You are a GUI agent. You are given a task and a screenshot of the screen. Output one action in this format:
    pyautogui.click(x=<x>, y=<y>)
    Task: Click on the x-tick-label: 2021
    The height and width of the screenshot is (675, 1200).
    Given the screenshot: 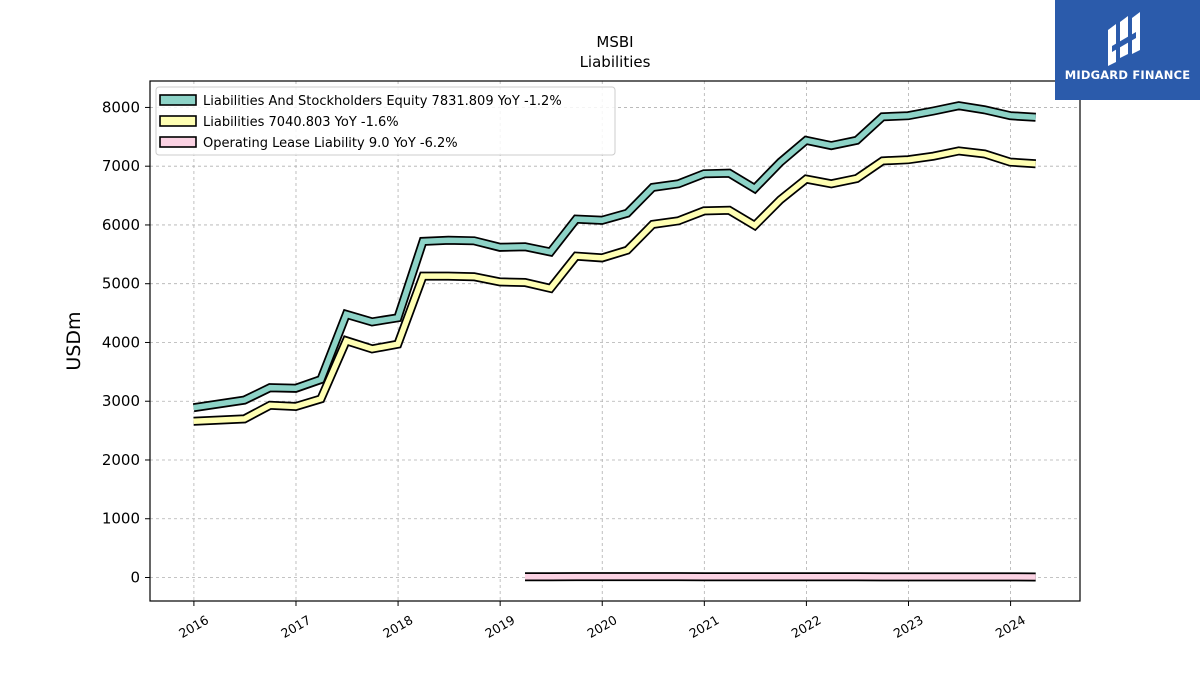 What is the action you would take?
    pyautogui.click(x=704, y=626)
    